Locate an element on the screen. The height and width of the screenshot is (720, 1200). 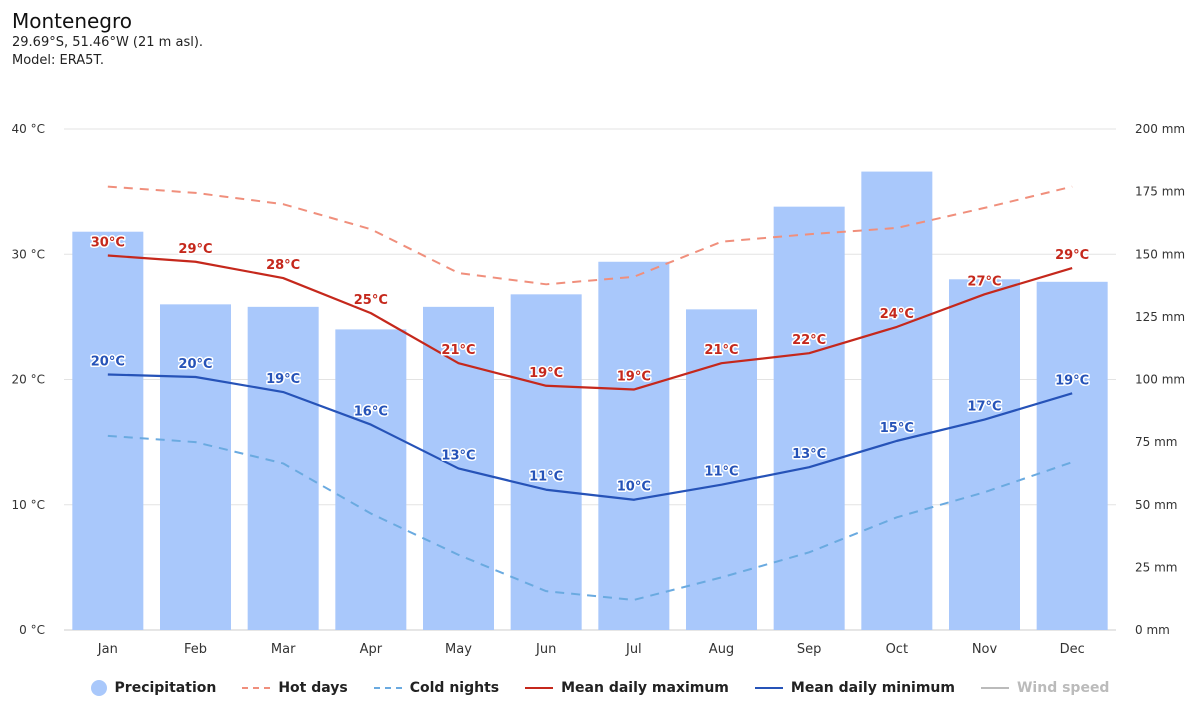
legend-wind-speed: Wind speed is located at coordinates (1045, 688).